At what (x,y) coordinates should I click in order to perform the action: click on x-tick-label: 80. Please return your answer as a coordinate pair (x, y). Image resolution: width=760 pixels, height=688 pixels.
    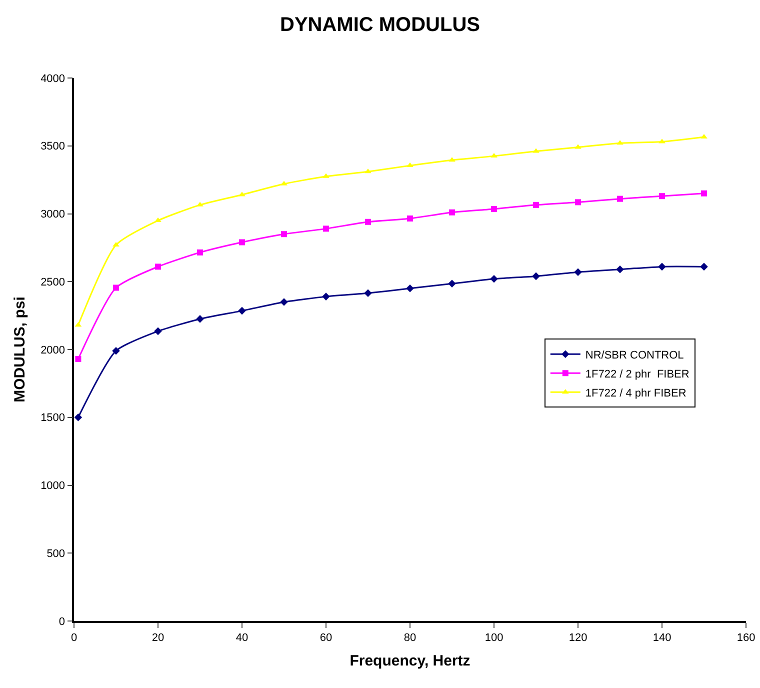
    Looking at the image, I should click on (410, 638).